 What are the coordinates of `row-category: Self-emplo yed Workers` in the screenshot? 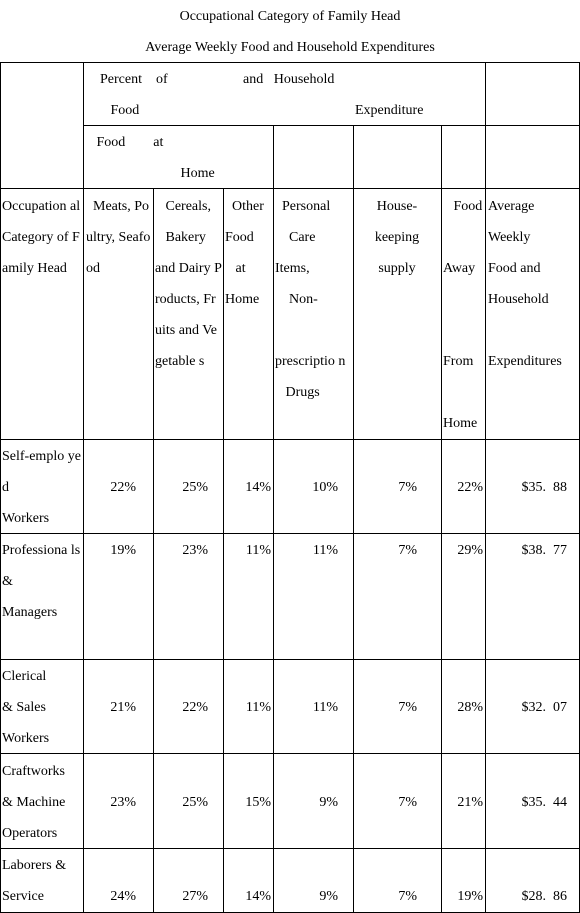 It's located at (41, 487).